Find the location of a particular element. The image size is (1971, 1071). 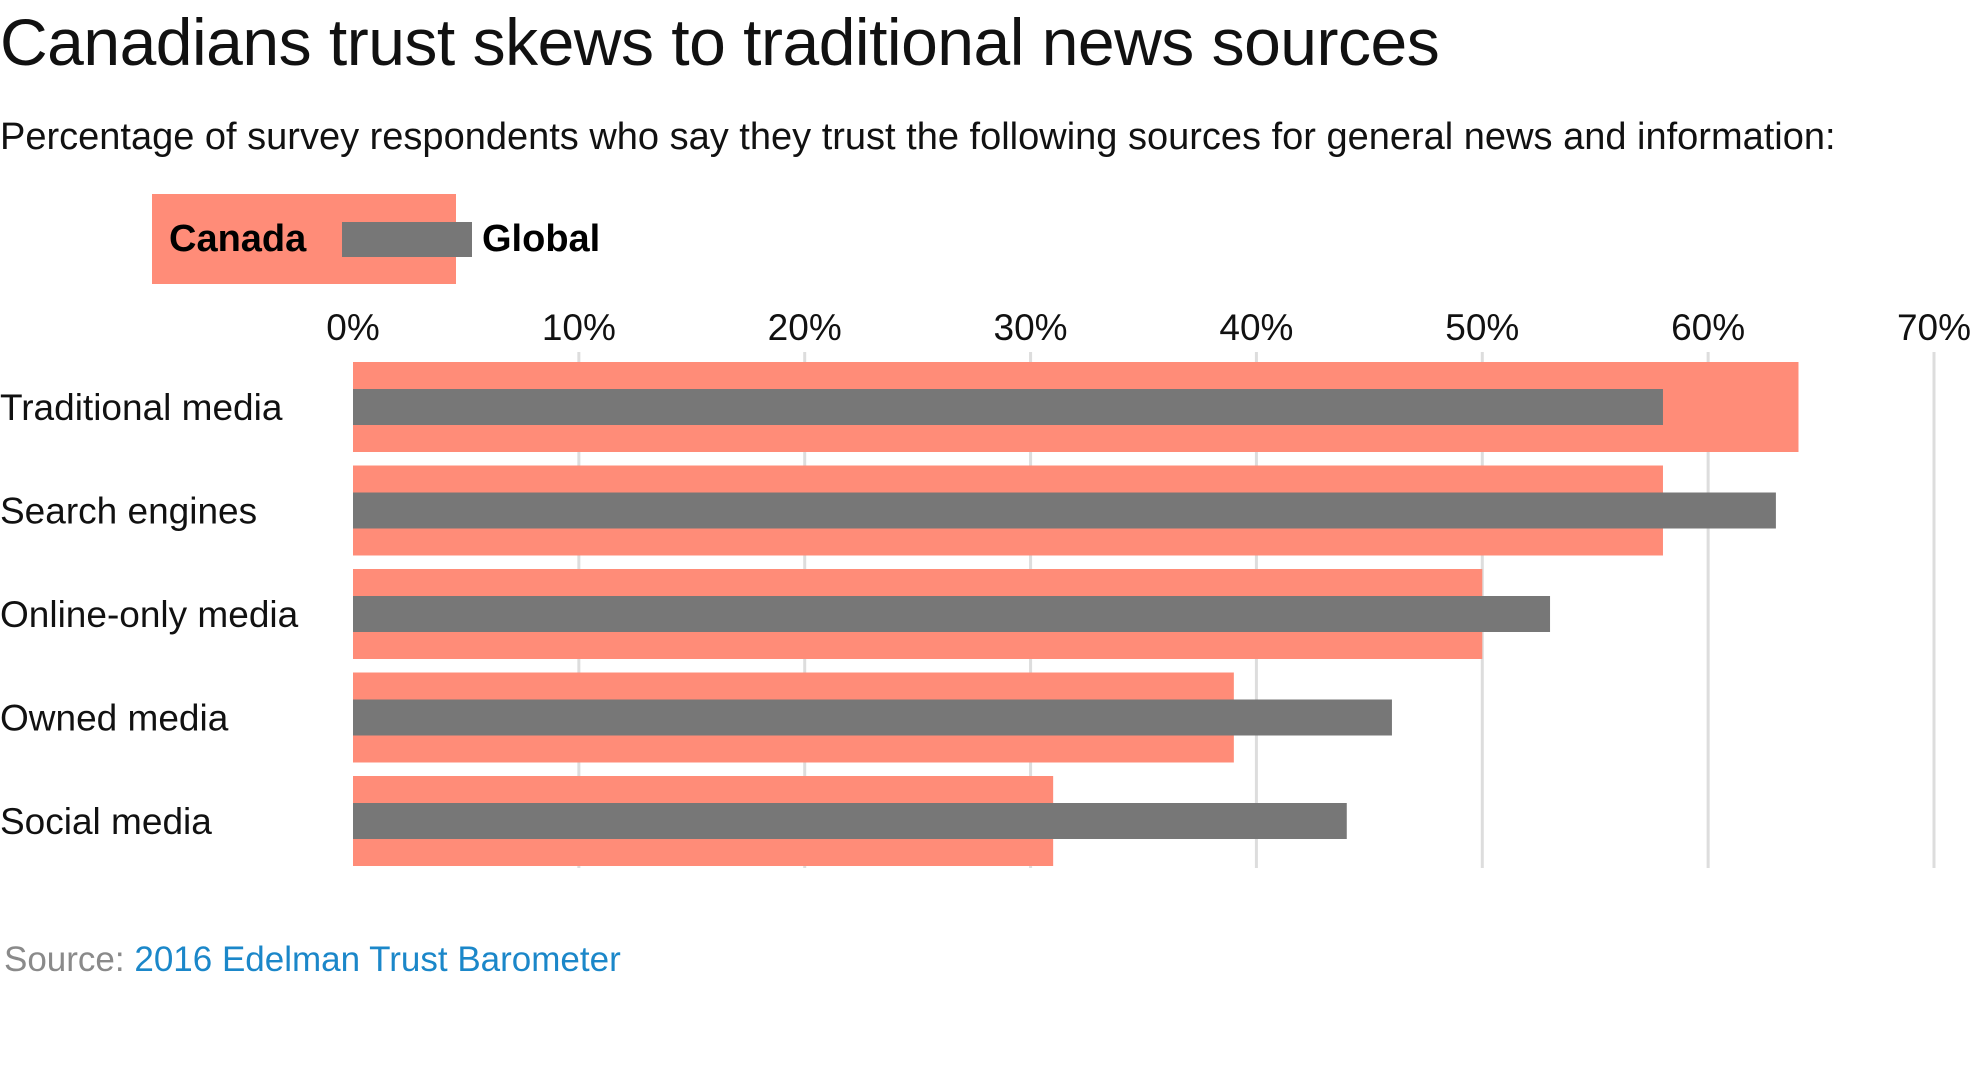

x-tick-label: 70% is located at coordinates (1934, 327).